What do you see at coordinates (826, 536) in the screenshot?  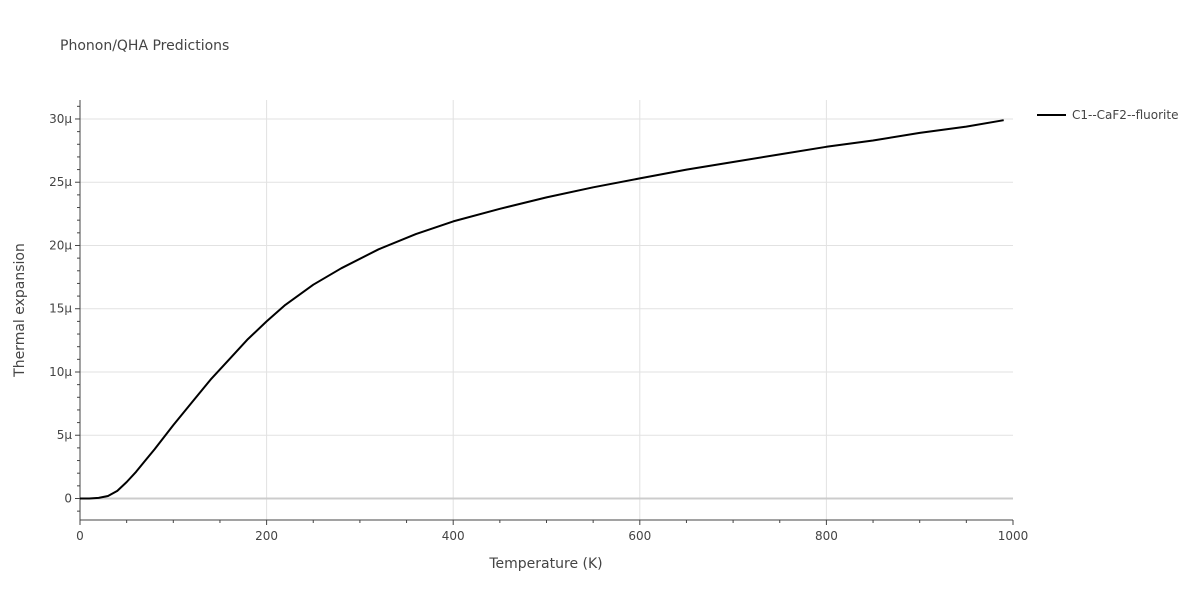 I see `x-tick-label: 800` at bounding box center [826, 536].